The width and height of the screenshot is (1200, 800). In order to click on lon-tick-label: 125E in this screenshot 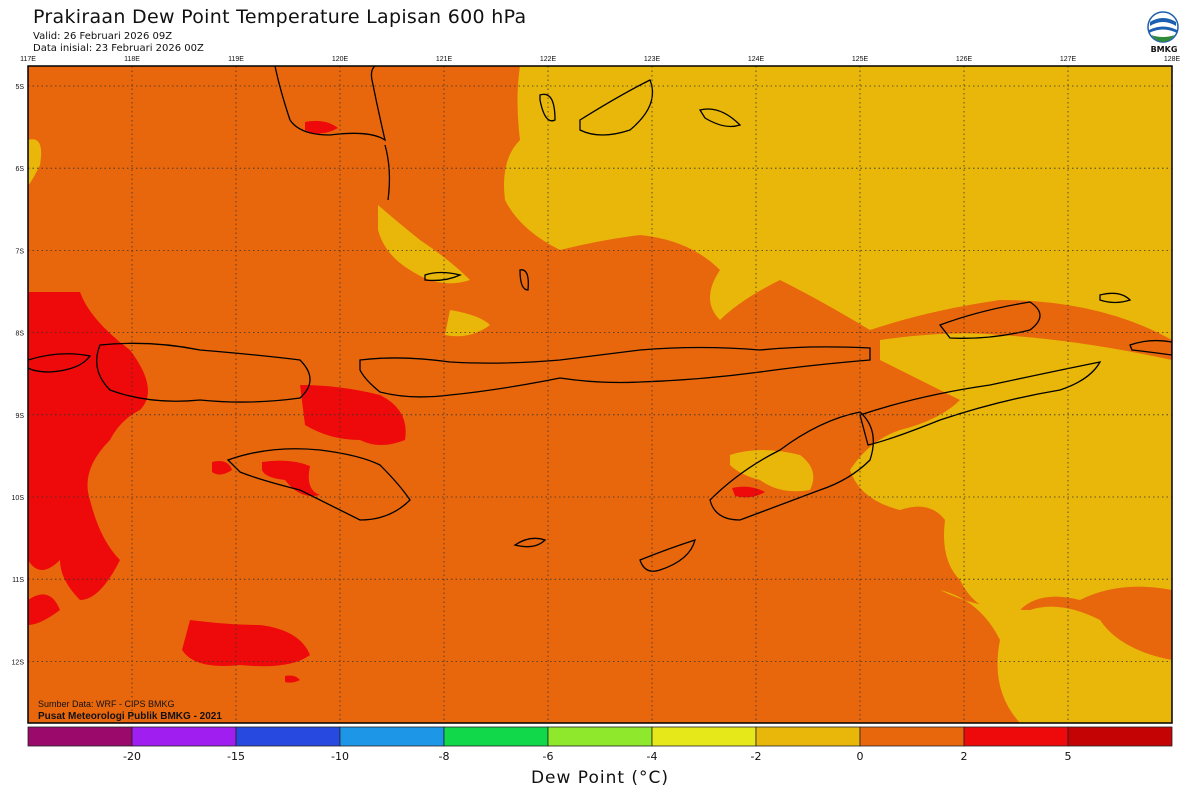, I will do `click(860, 59)`.